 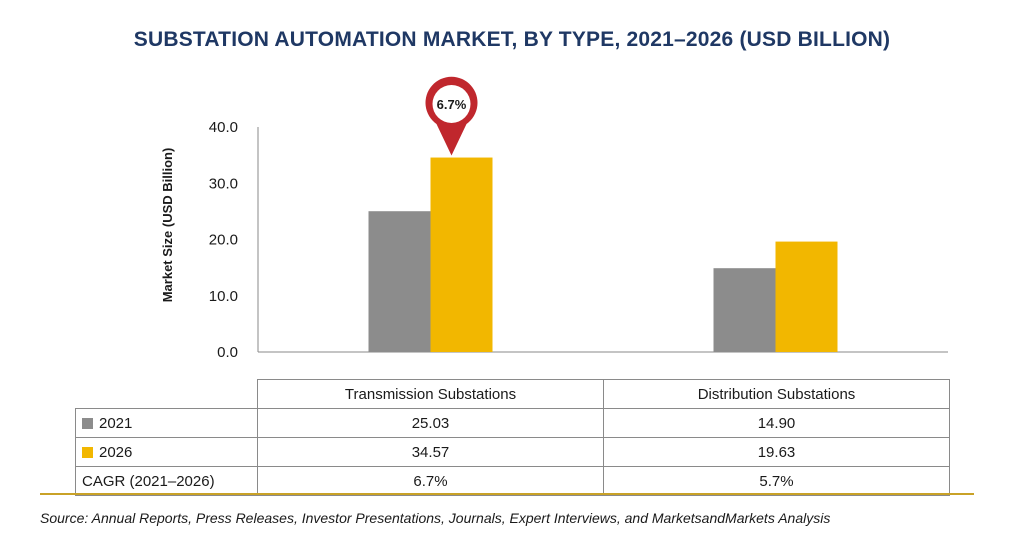 What do you see at coordinates (223, 127) in the screenshot?
I see `y-tick-label: 40.0` at bounding box center [223, 127].